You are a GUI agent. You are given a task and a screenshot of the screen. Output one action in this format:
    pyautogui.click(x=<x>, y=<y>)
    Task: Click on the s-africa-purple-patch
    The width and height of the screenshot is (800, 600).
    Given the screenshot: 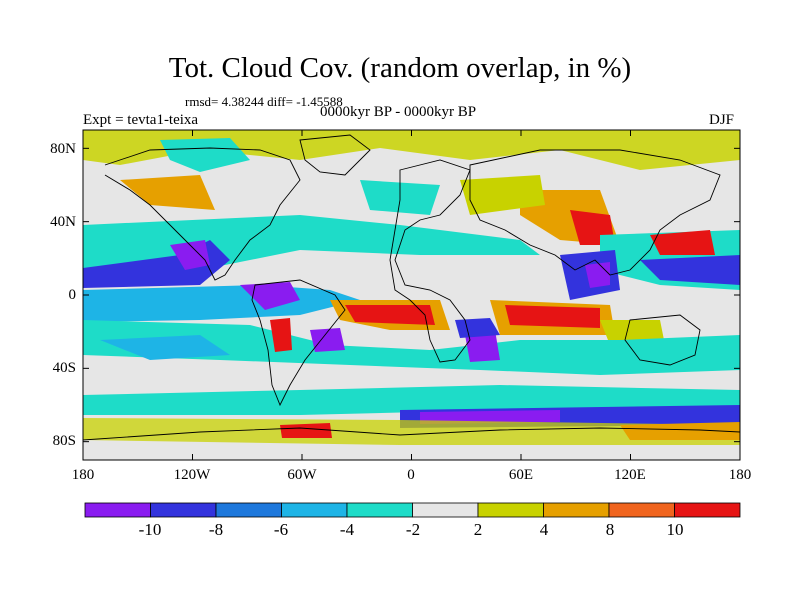 What is the action you would take?
    pyautogui.click(x=482, y=346)
    